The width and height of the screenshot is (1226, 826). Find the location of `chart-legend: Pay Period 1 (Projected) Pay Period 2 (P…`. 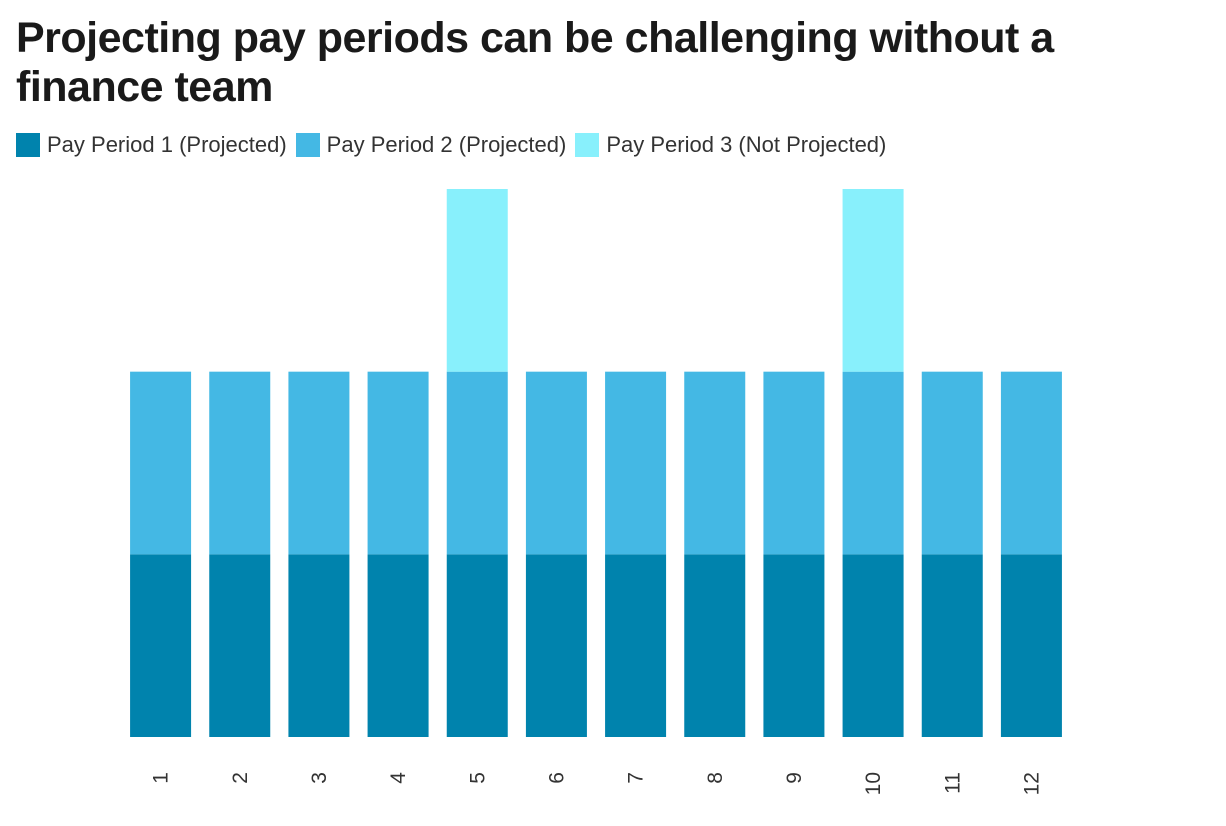

chart-legend: Pay Period 1 (Projected) Pay Period 2 (P… is located at coordinates (455, 145).